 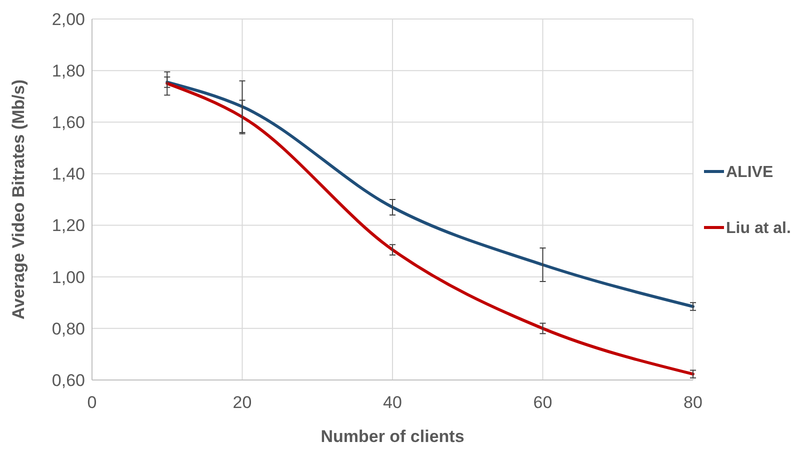 I want to click on y-tick-label: 1,40, so click(x=68, y=174).